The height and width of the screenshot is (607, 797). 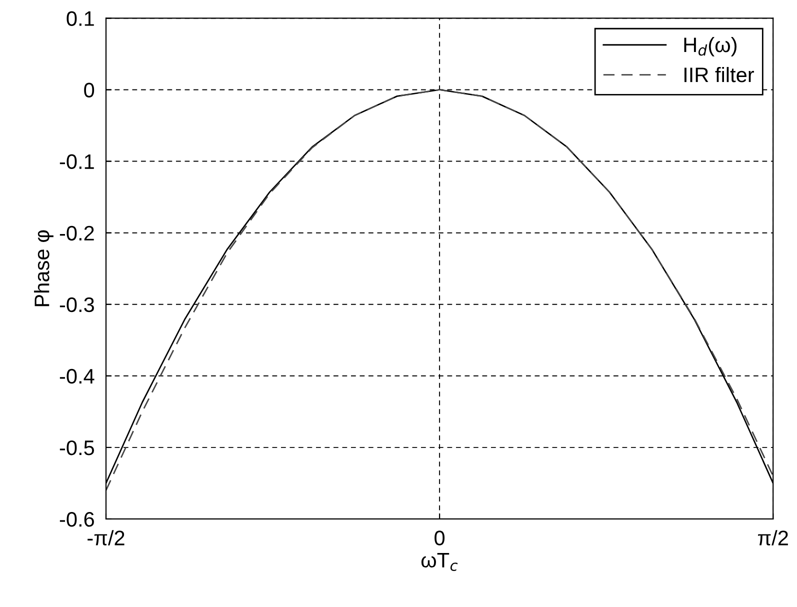 What do you see at coordinates (89, 90) in the screenshot?
I see `y-tick-label: 0` at bounding box center [89, 90].